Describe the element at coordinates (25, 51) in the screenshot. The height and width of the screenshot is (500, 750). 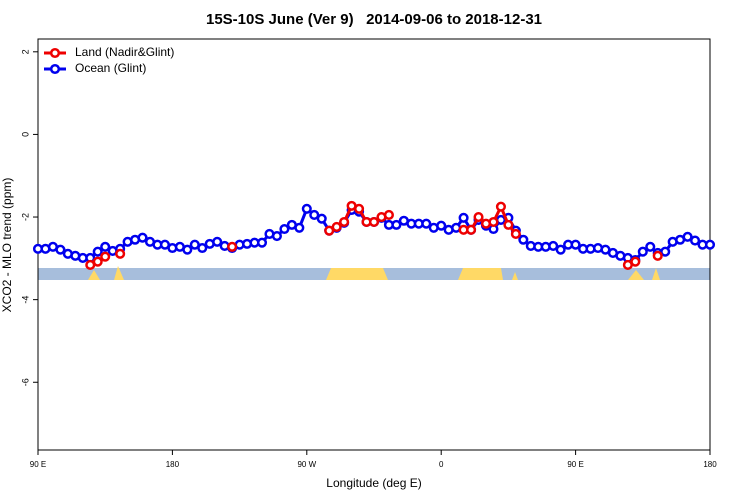
I see `y-tick-label: 2` at that location.